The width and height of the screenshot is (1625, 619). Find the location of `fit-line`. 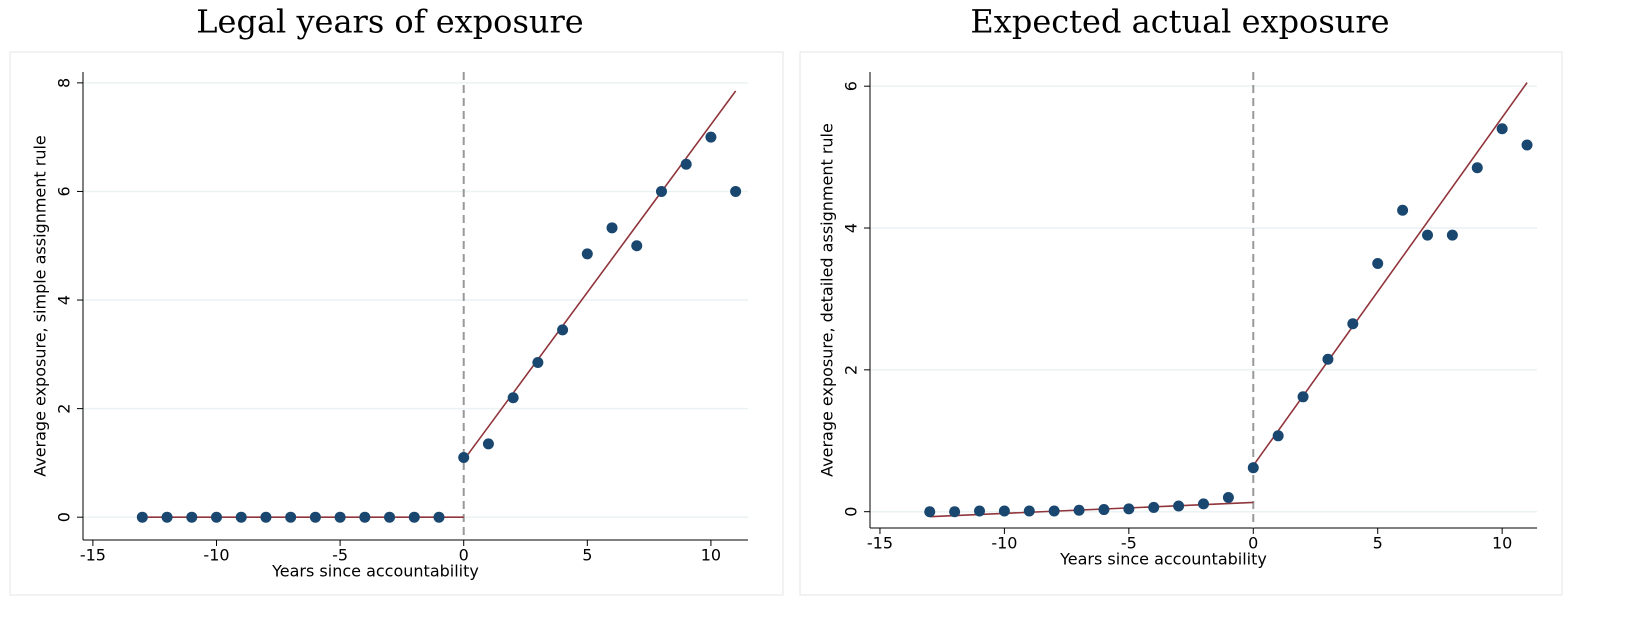

fit-line is located at coordinates (1390, 274).